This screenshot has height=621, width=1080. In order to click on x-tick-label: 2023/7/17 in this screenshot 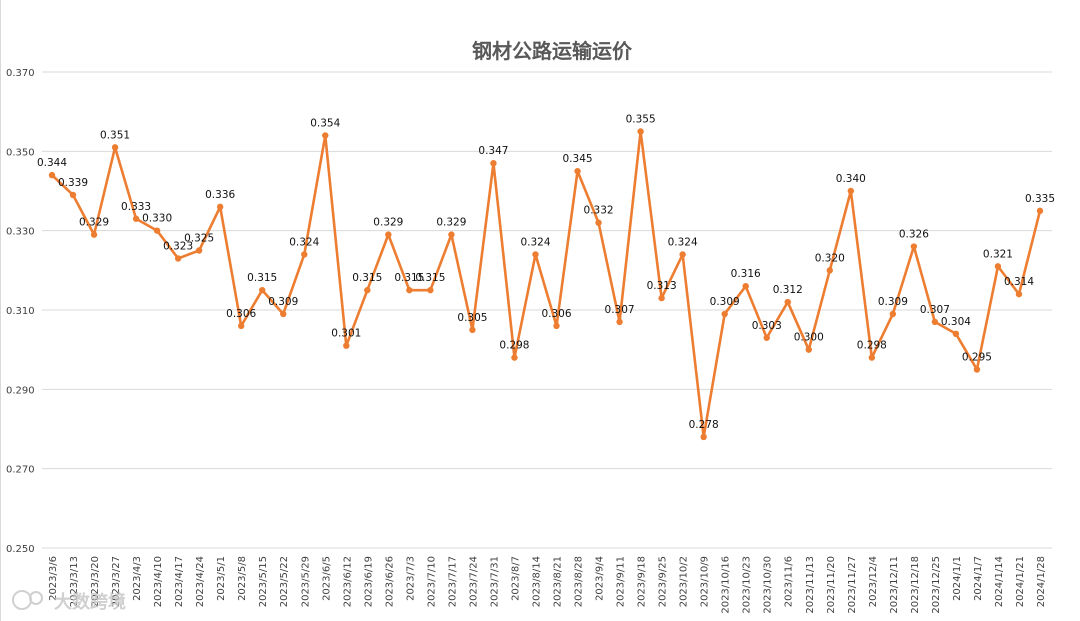, I will do `click(452, 581)`.